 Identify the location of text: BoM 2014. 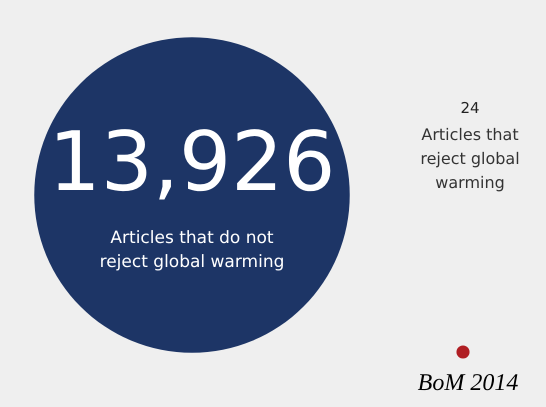
(468, 383).